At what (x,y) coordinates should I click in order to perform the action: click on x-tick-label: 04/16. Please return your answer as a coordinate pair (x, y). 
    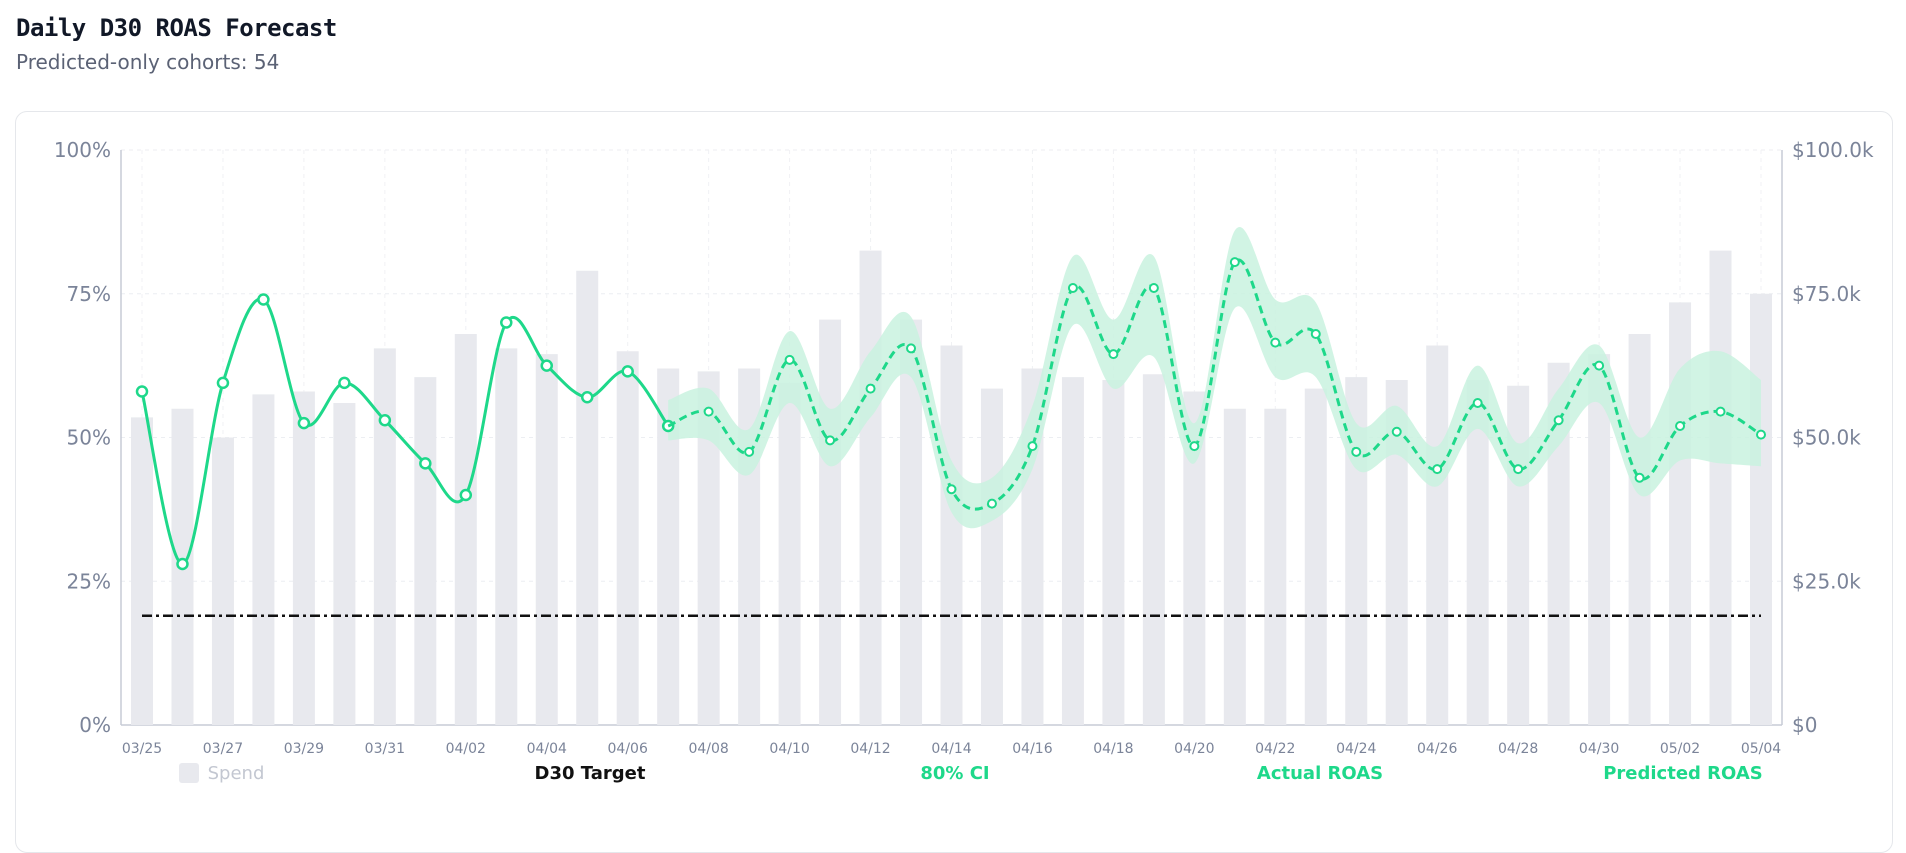
    Looking at the image, I should click on (1032, 749).